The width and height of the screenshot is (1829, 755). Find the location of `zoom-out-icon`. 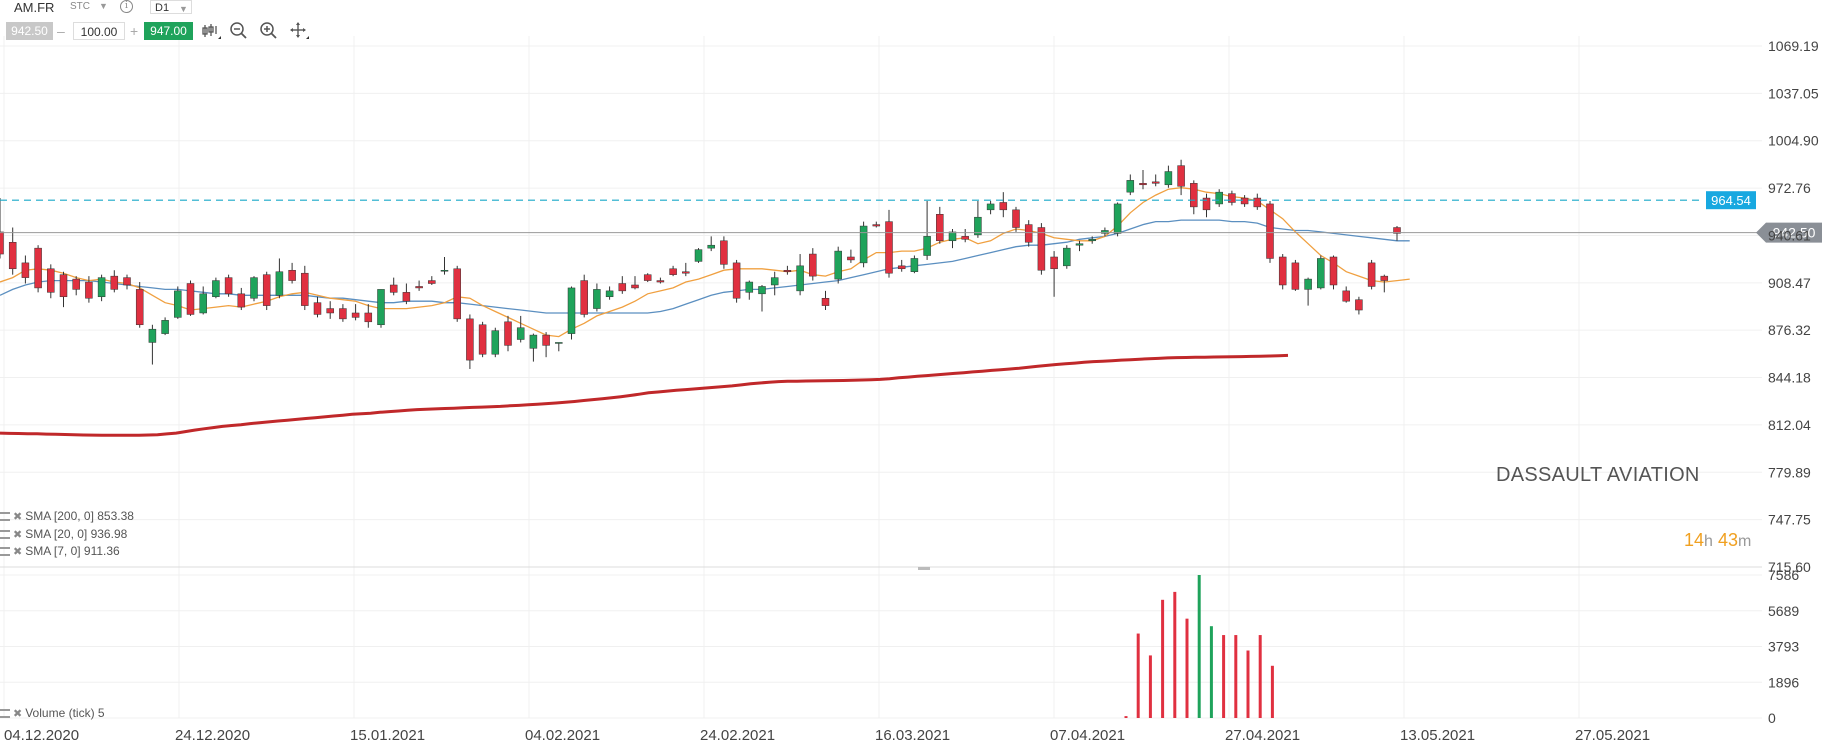

zoom-out-icon is located at coordinates (239, 31).